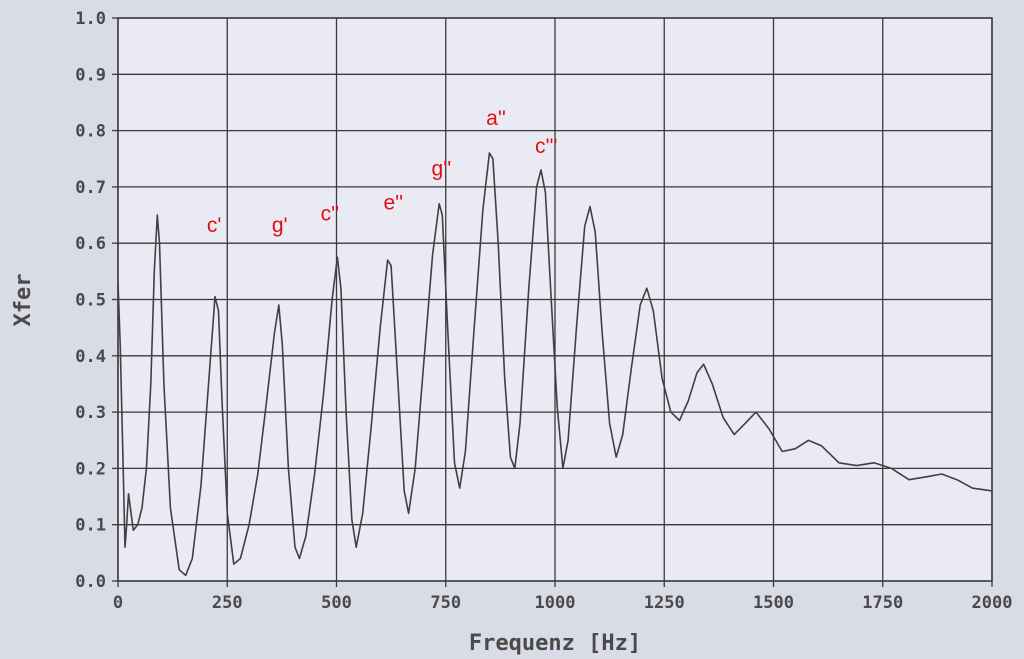 Image resolution: width=1024 pixels, height=659 pixels. What do you see at coordinates (90, 19) in the screenshot?
I see `y-tick-label: 1.0` at bounding box center [90, 19].